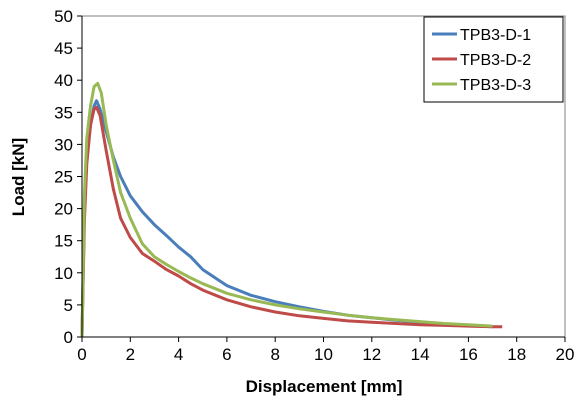 The width and height of the screenshot is (582, 405). Describe the element at coordinates (63, 209) in the screenshot. I see `y-tick-label: 20` at that location.